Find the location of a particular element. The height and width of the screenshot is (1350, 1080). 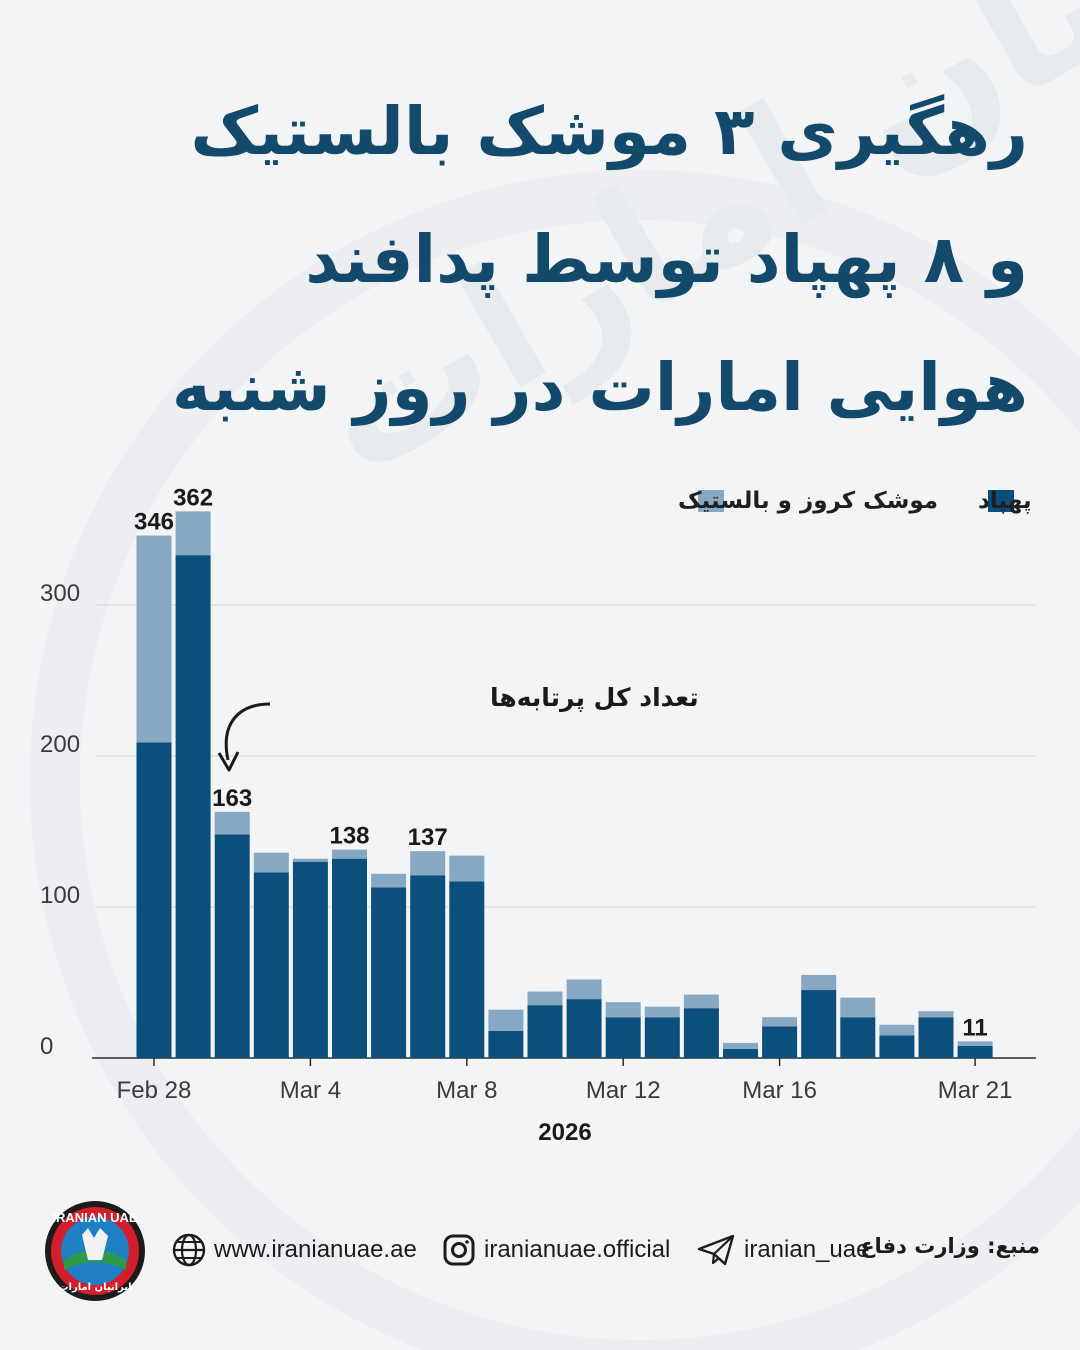

x-tick-label: Mar 12 is located at coordinates (623, 1090).